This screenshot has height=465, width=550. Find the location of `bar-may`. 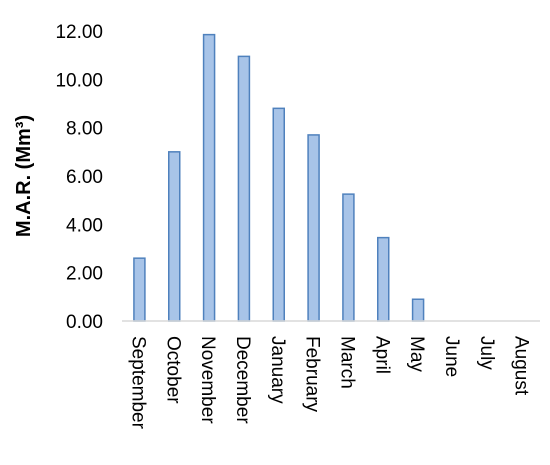

bar-may is located at coordinates (418, 310).